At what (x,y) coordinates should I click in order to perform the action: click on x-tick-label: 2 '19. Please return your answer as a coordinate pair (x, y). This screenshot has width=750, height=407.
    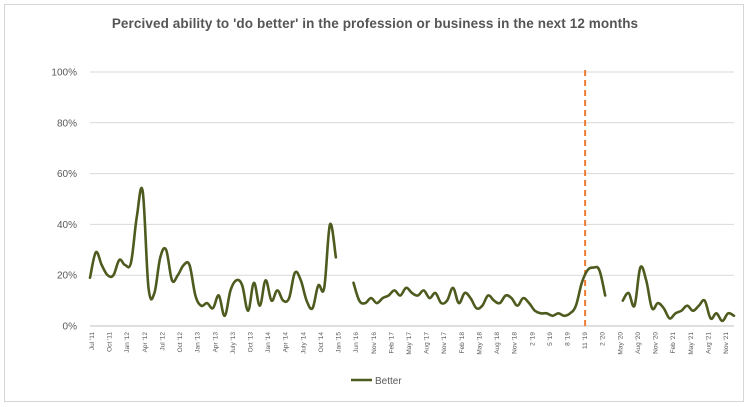
    Looking at the image, I should click on (532, 339).